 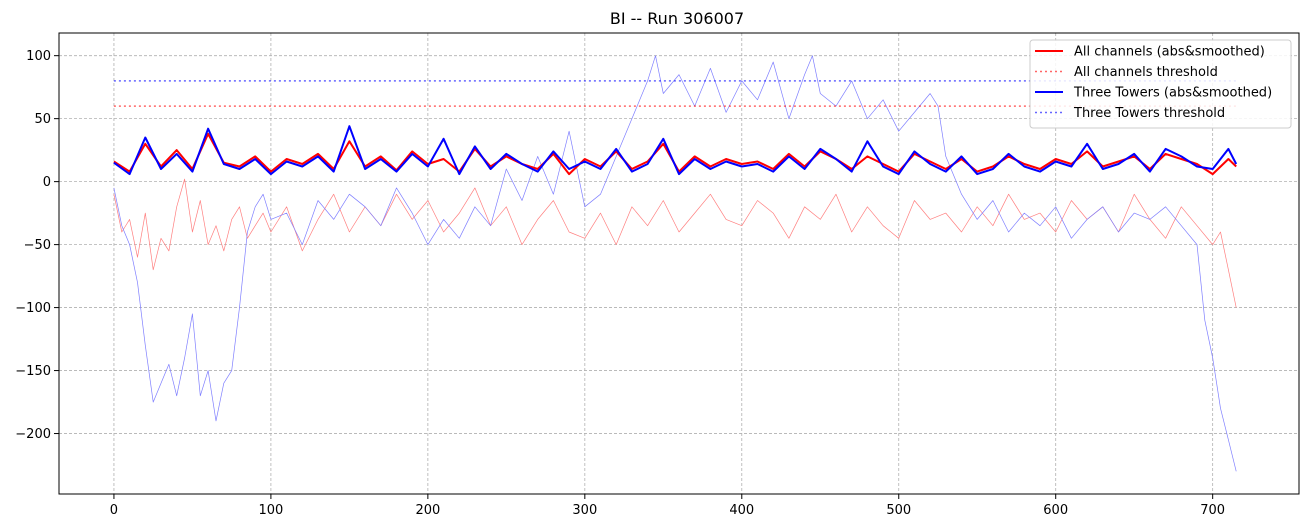 What do you see at coordinates (33, 434) in the screenshot?
I see `y-tick-label: −200` at bounding box center [33, 434].